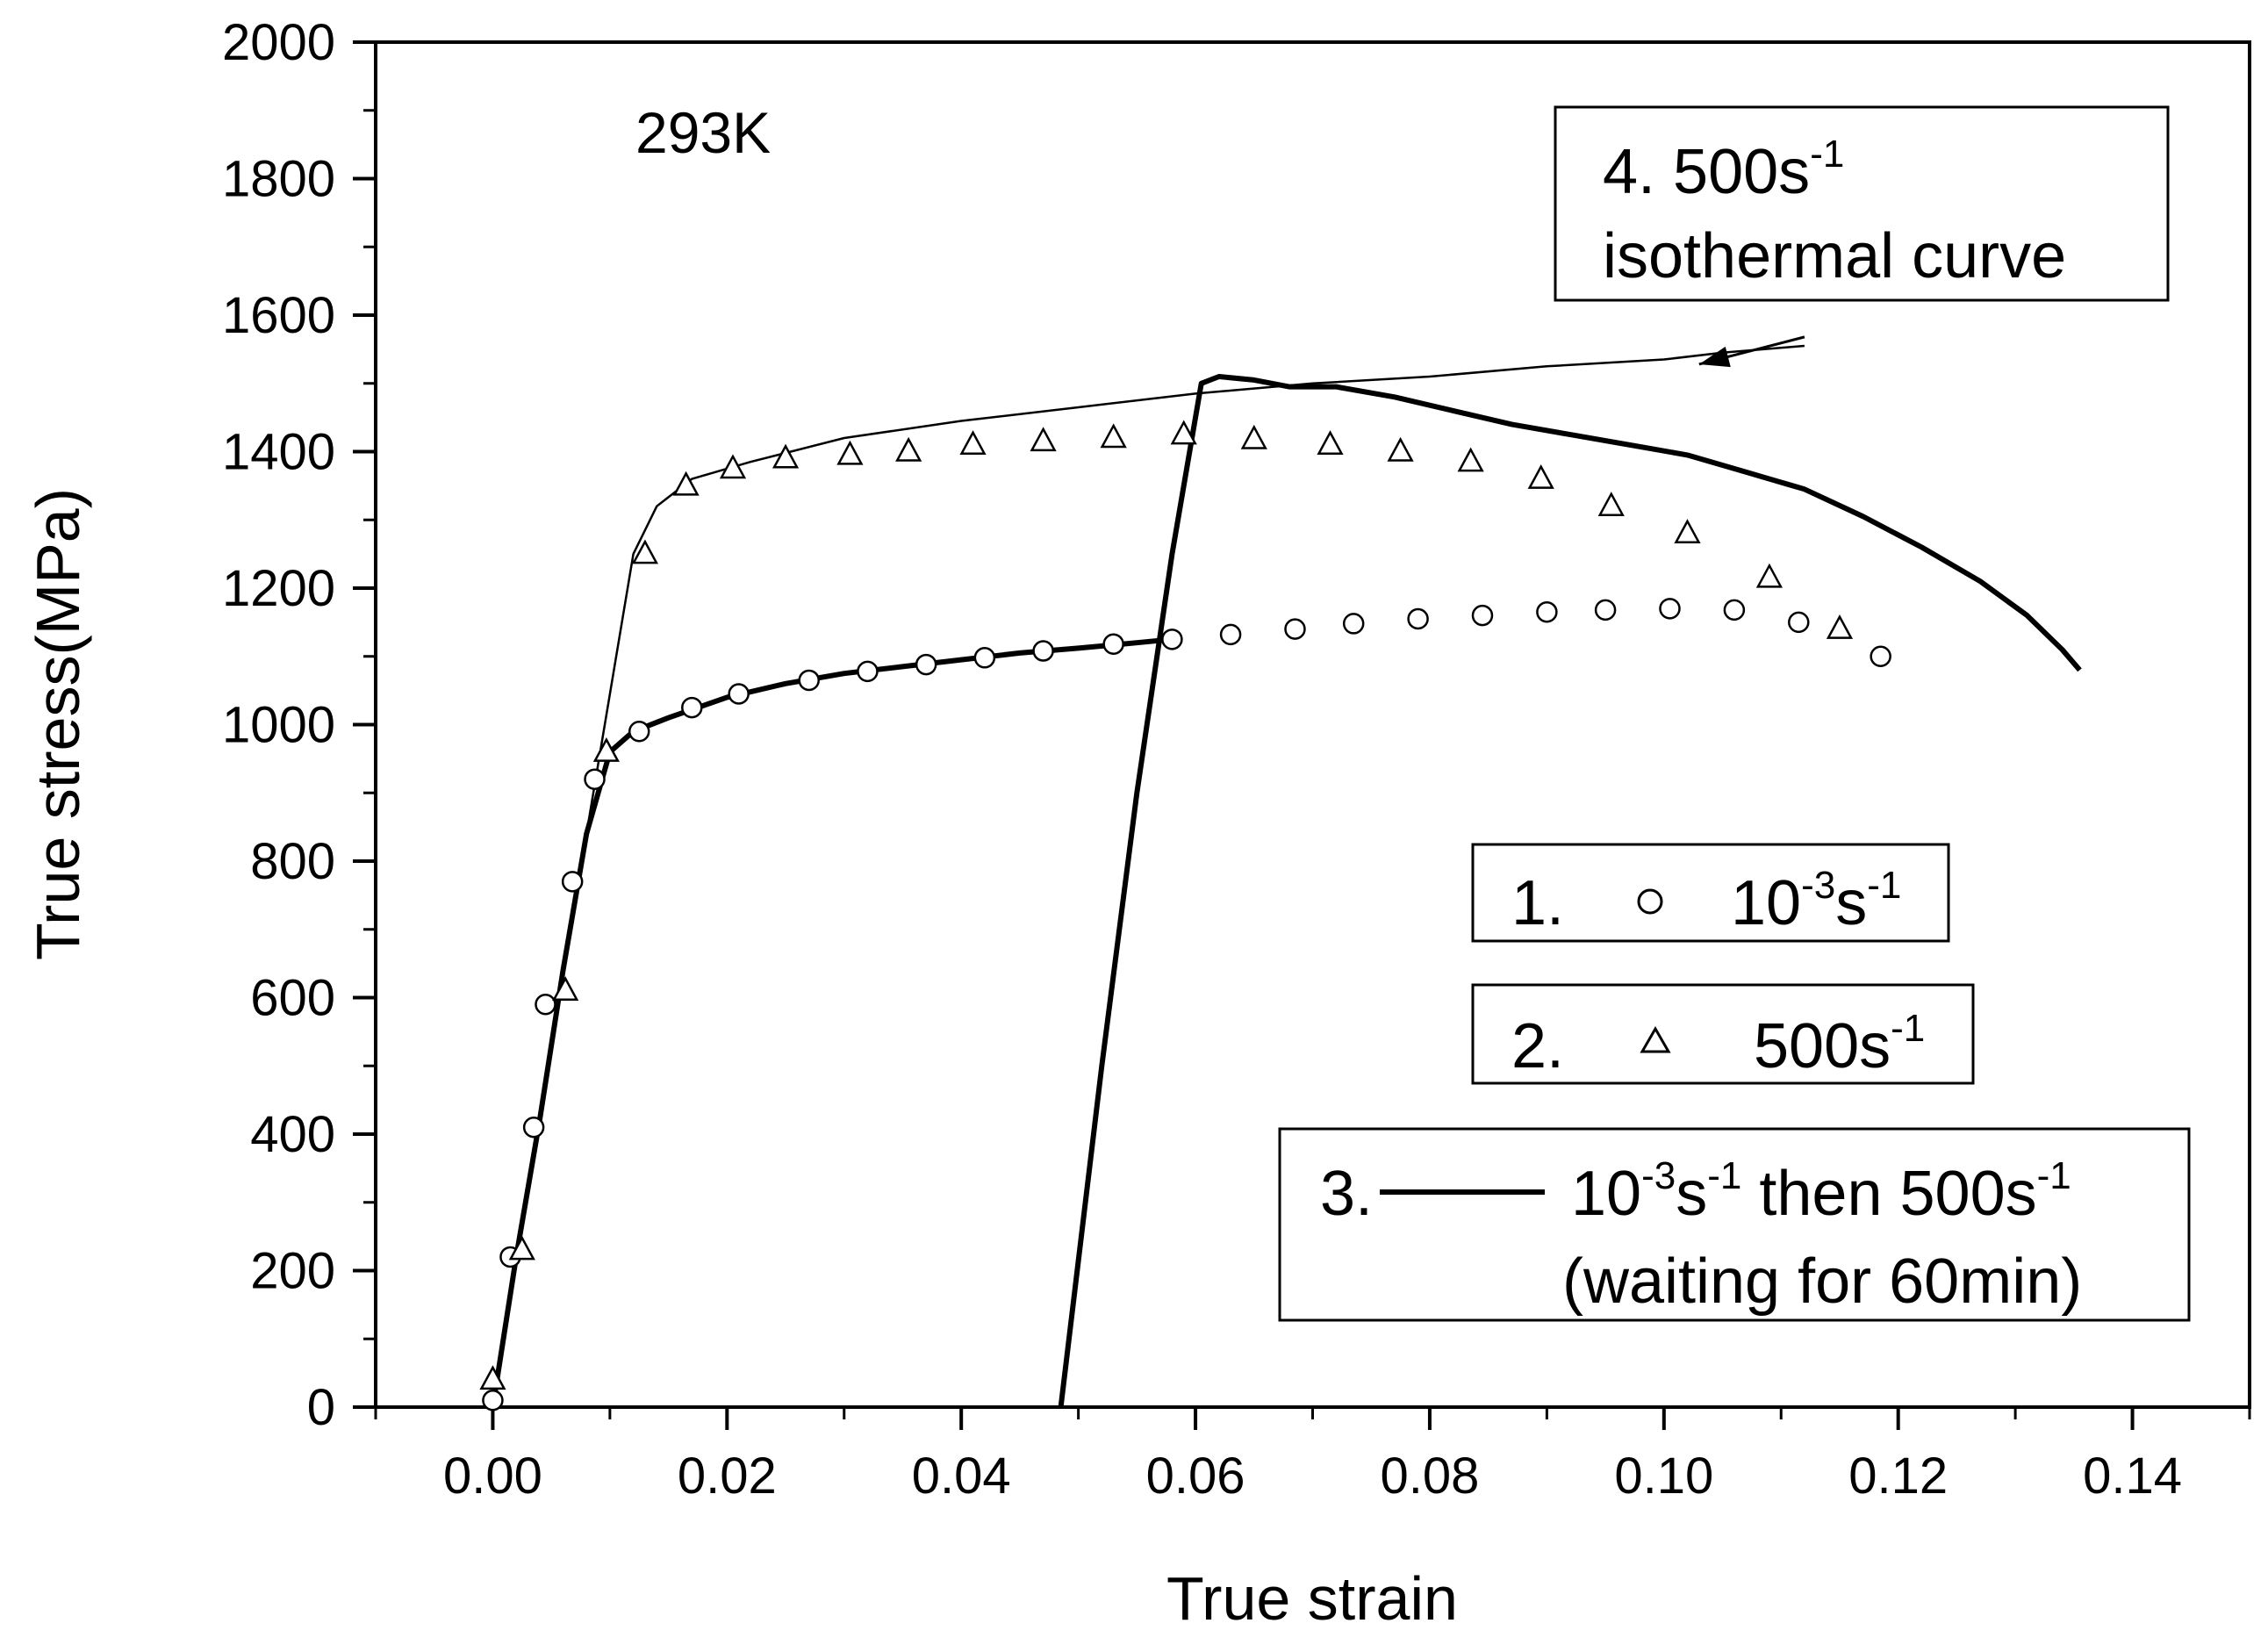 The width and height of the screenshot is (2268, 1645). I want to click on x-tick-label: 0.02, so click(728, 1476).